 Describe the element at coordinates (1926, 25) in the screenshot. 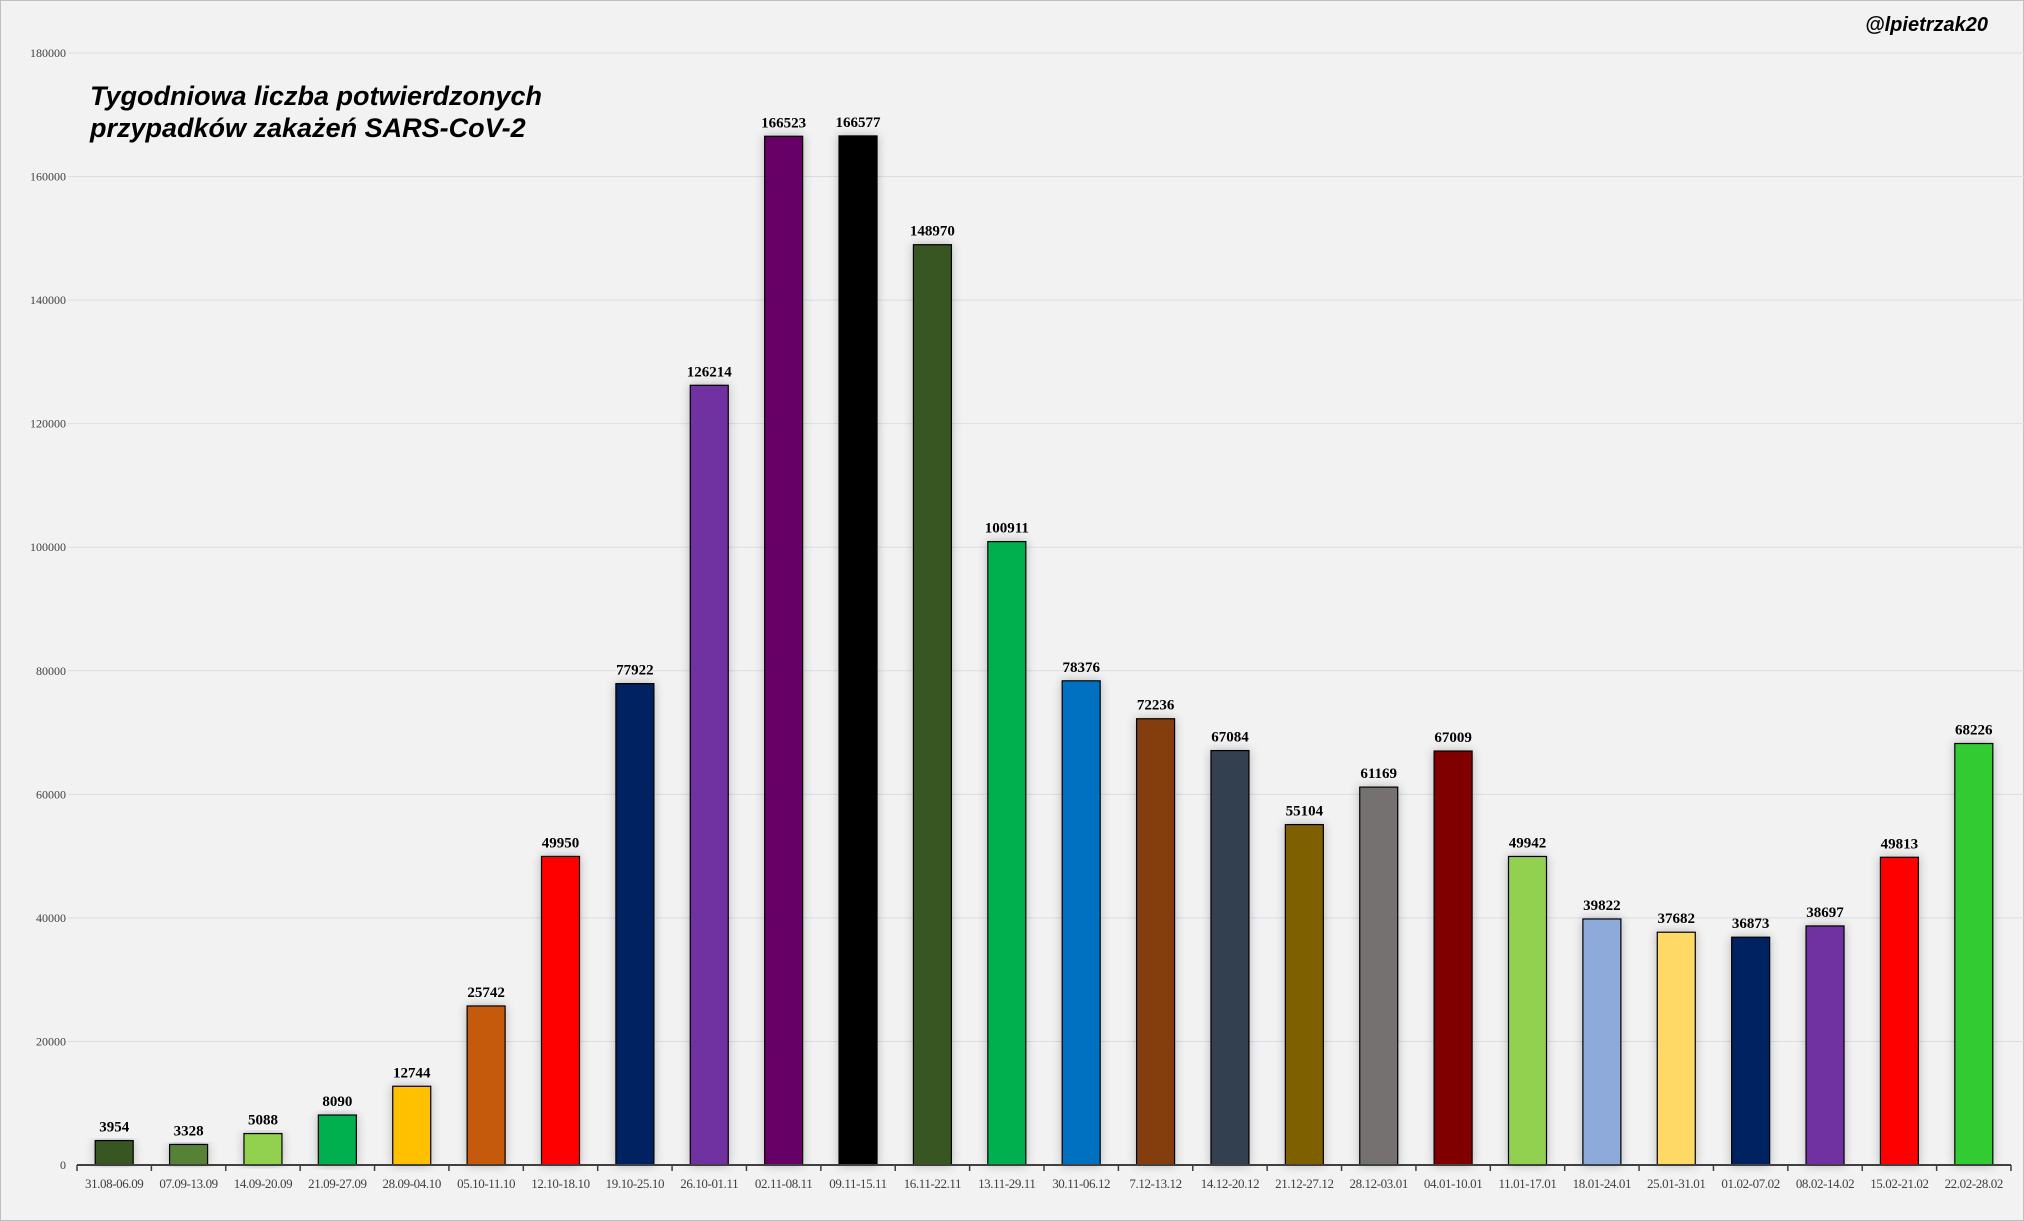

I see `author-watermark: @lpietrzak20` at that location.